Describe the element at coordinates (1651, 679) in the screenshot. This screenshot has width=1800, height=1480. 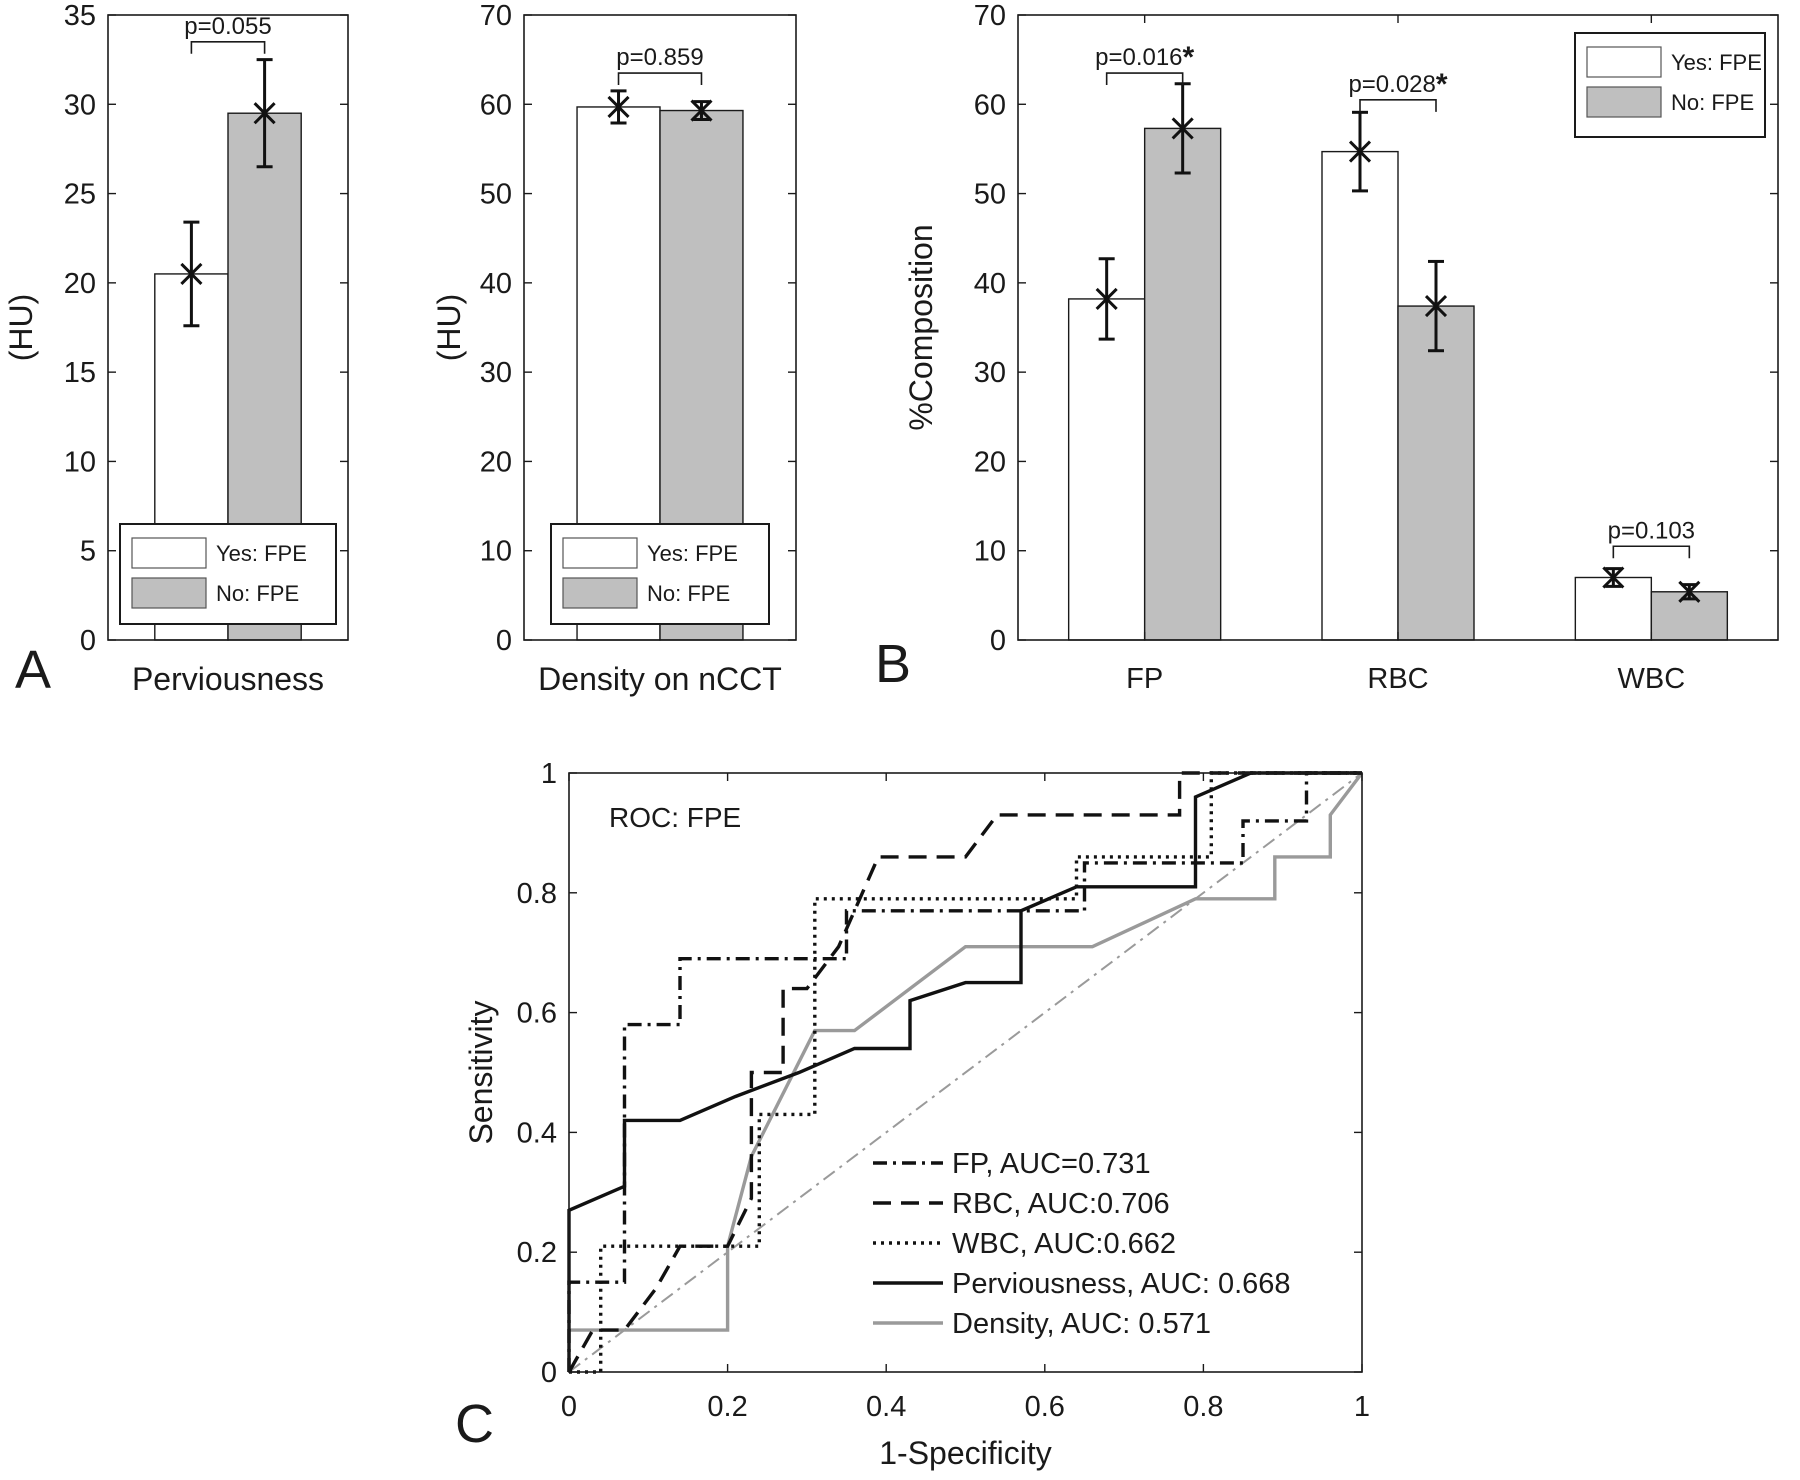
I see `x-tick-label: WBC` at that location.